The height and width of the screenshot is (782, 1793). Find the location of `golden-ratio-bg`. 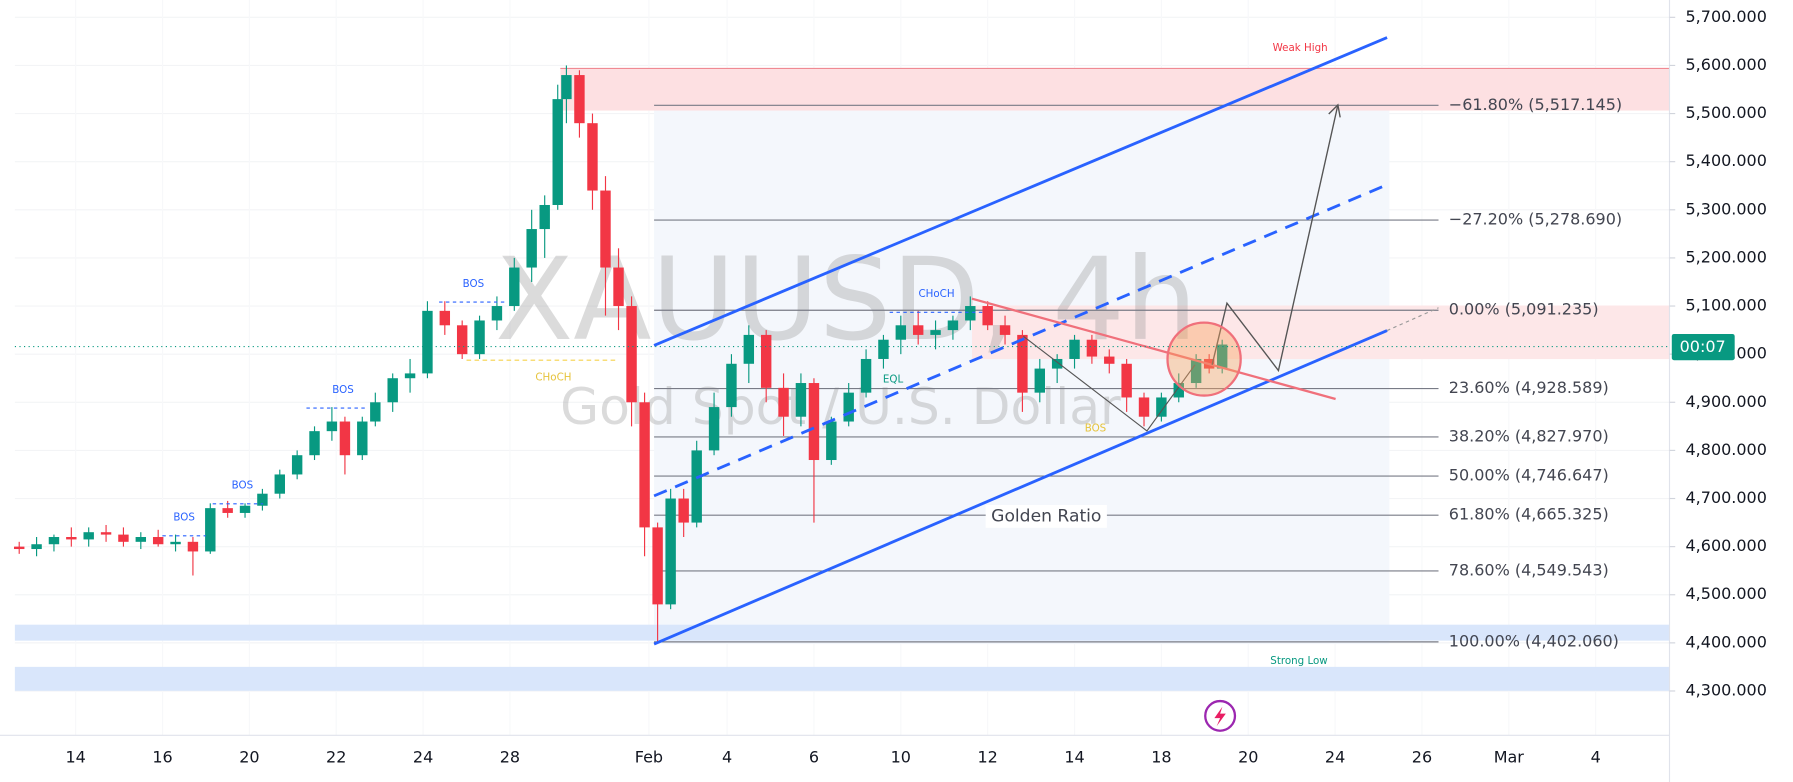

golden-ratio-bg is located at coordinates (1046, 516).